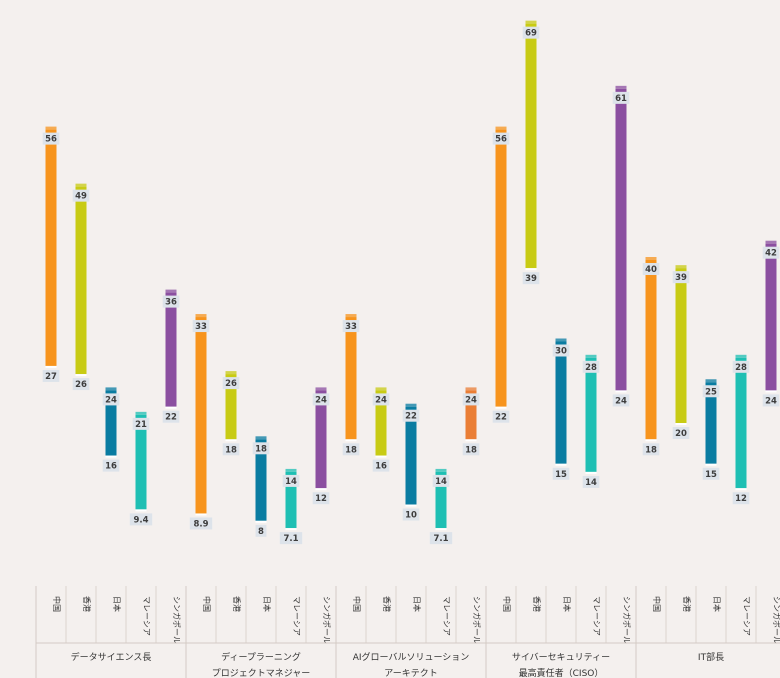 The image size is (780, 678). I want to click on bar-2-3-low-label-text: 8, so click(261, 532).